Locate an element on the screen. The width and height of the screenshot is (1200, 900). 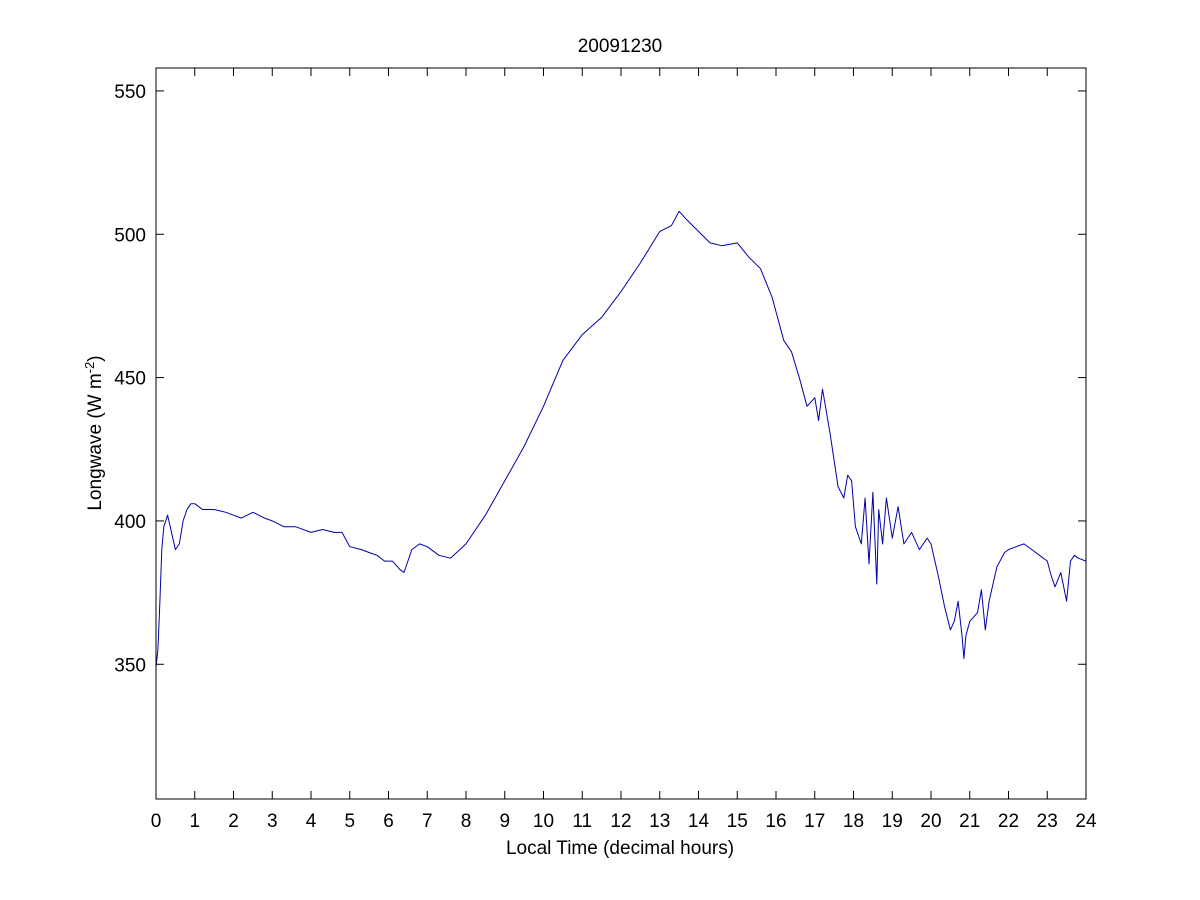
x-tick-label: 2 is located at coordinates (233, 821).